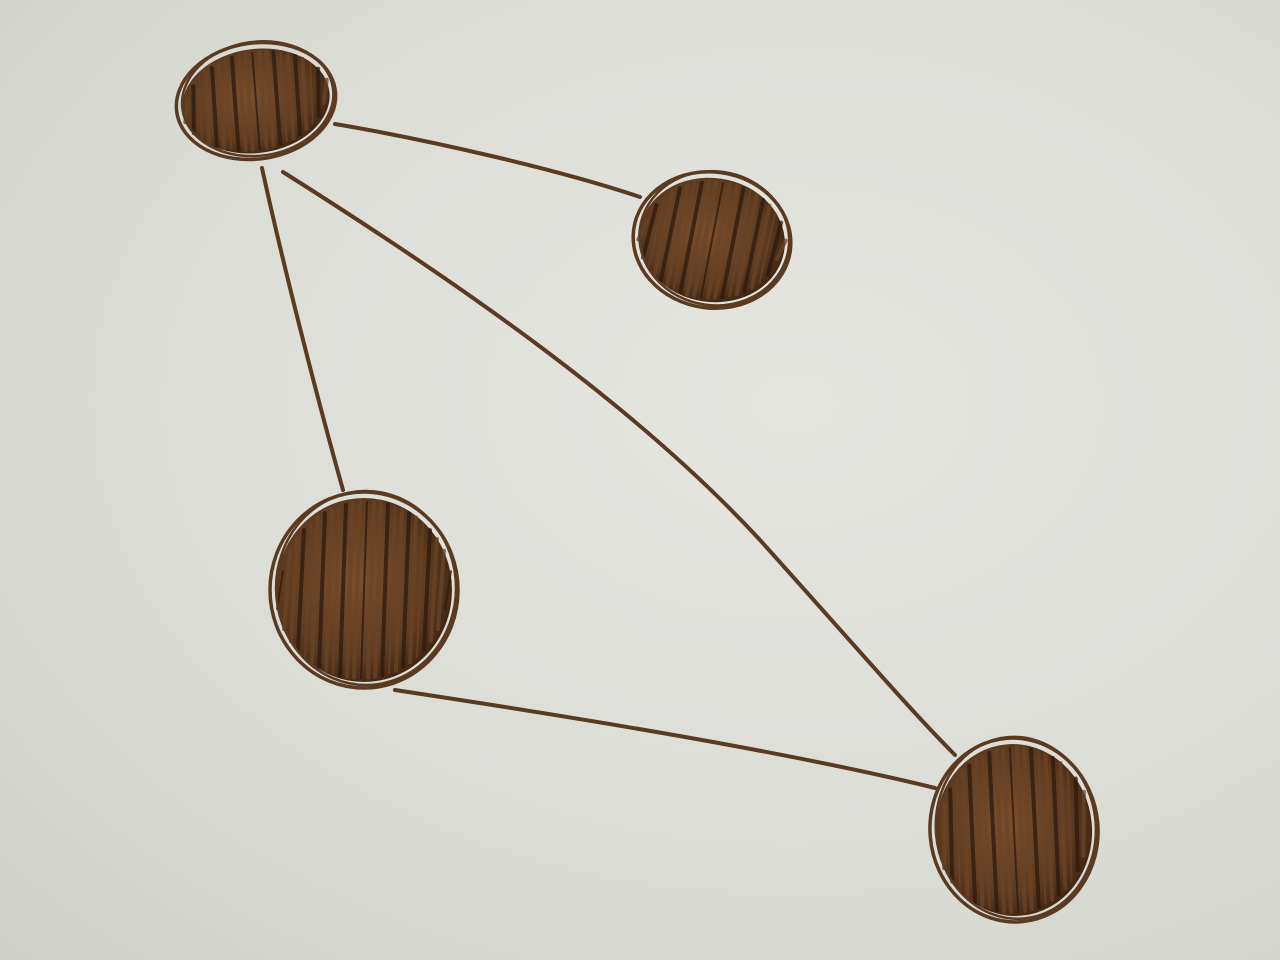 This screenshot has width=1280, height=960. I want to click on edge-top-left-to-middle-left, so click(302, 329).